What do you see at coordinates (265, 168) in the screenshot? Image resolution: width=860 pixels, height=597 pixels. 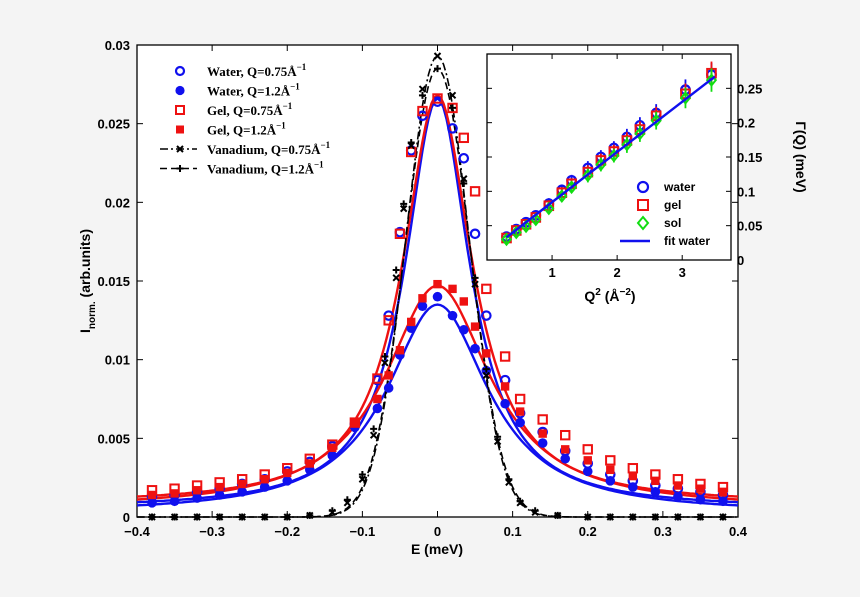 I see `legend-entry: Vanadium, Q=1.2Å−1` at bounding box center [265, 168].